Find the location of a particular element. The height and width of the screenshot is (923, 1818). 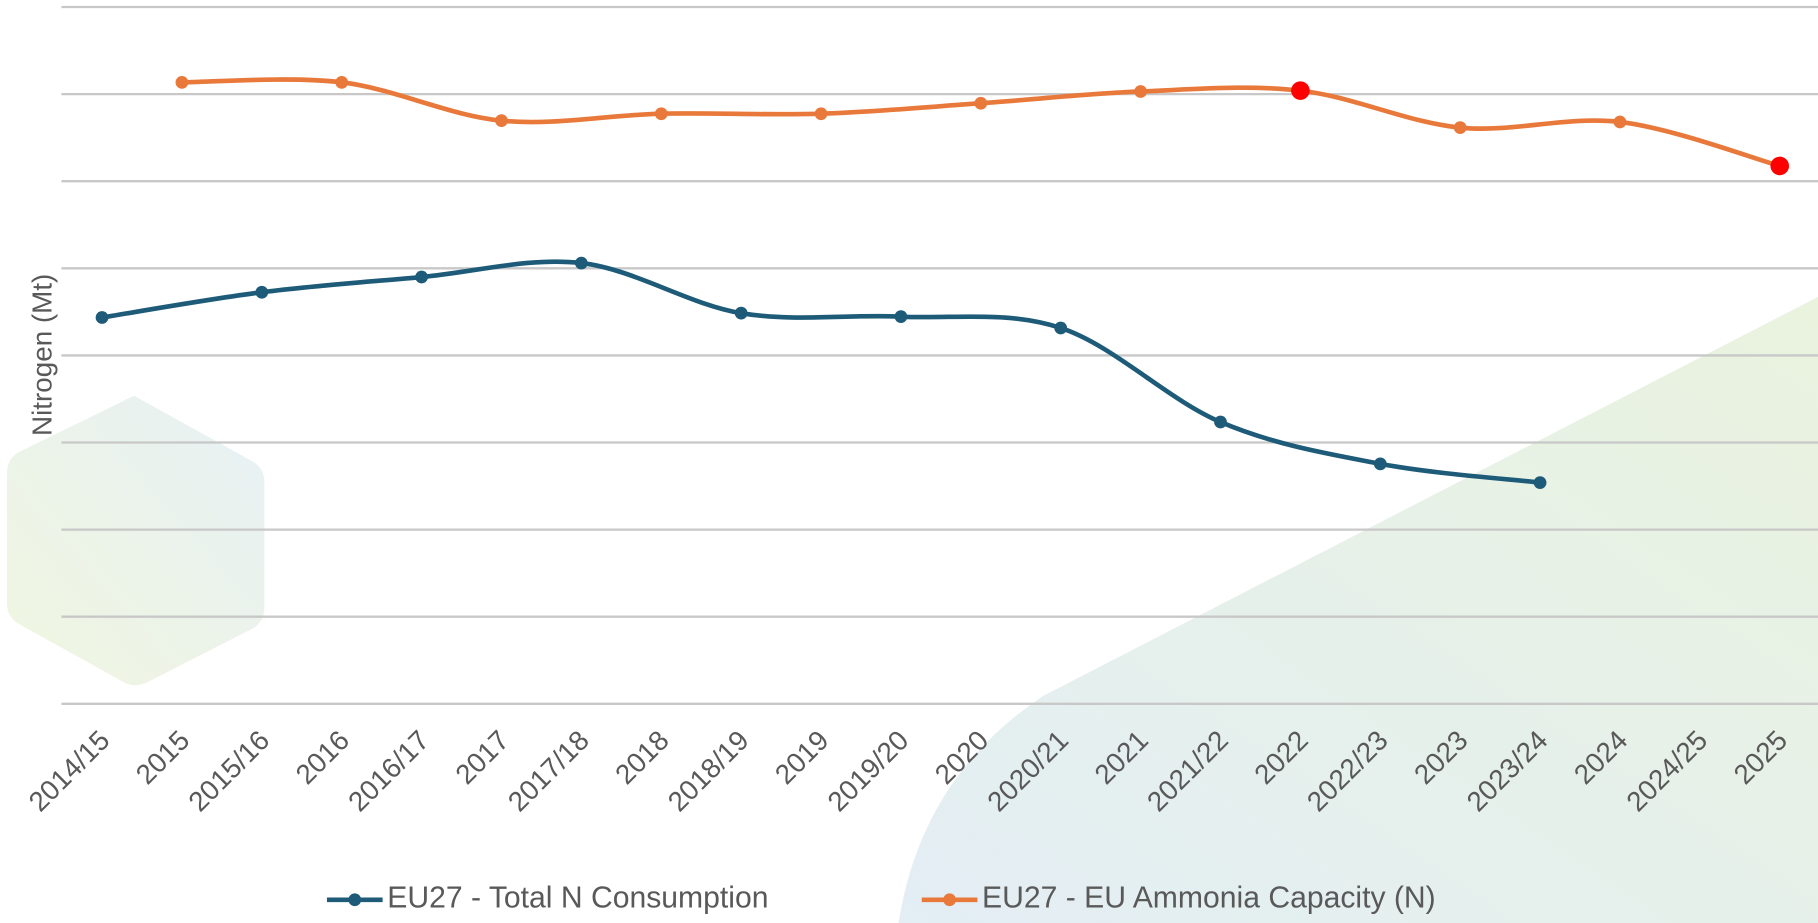

background-hexagon is located at coordinates (135, 540).